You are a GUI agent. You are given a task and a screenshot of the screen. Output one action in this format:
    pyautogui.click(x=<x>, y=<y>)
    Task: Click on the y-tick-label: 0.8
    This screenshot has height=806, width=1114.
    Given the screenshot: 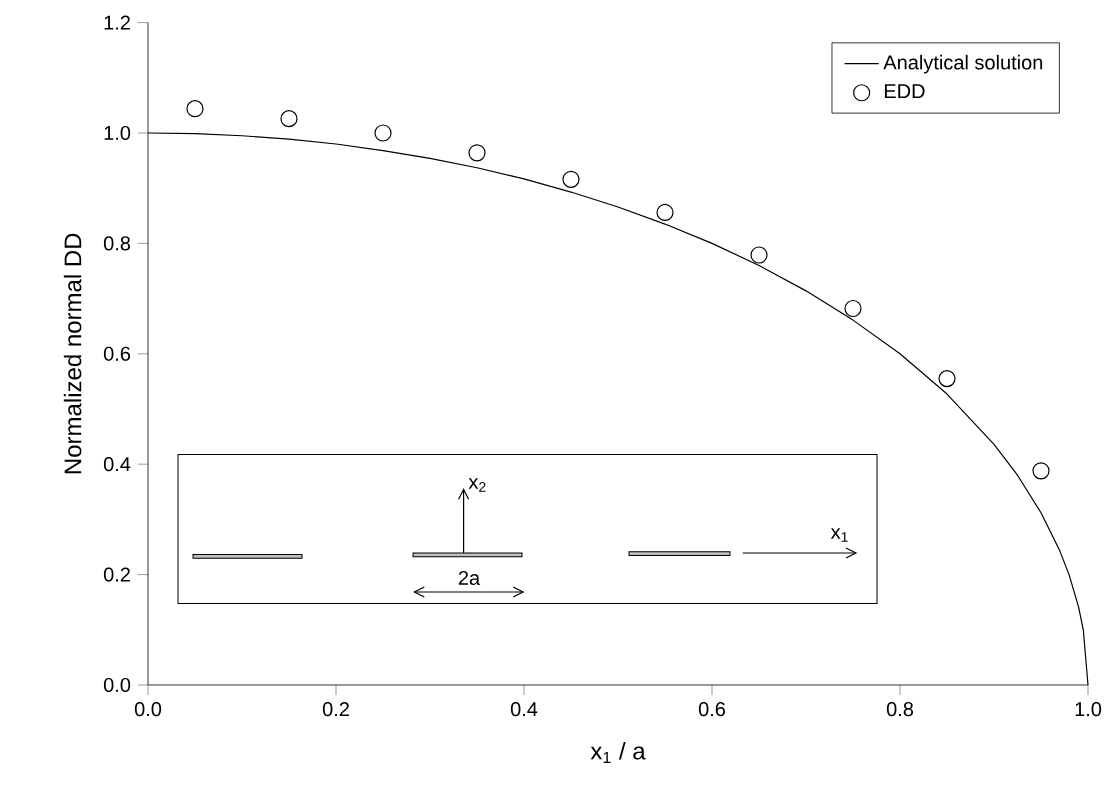 What is the action you would take?
    pyautogui.click(x=117, y=243)
    